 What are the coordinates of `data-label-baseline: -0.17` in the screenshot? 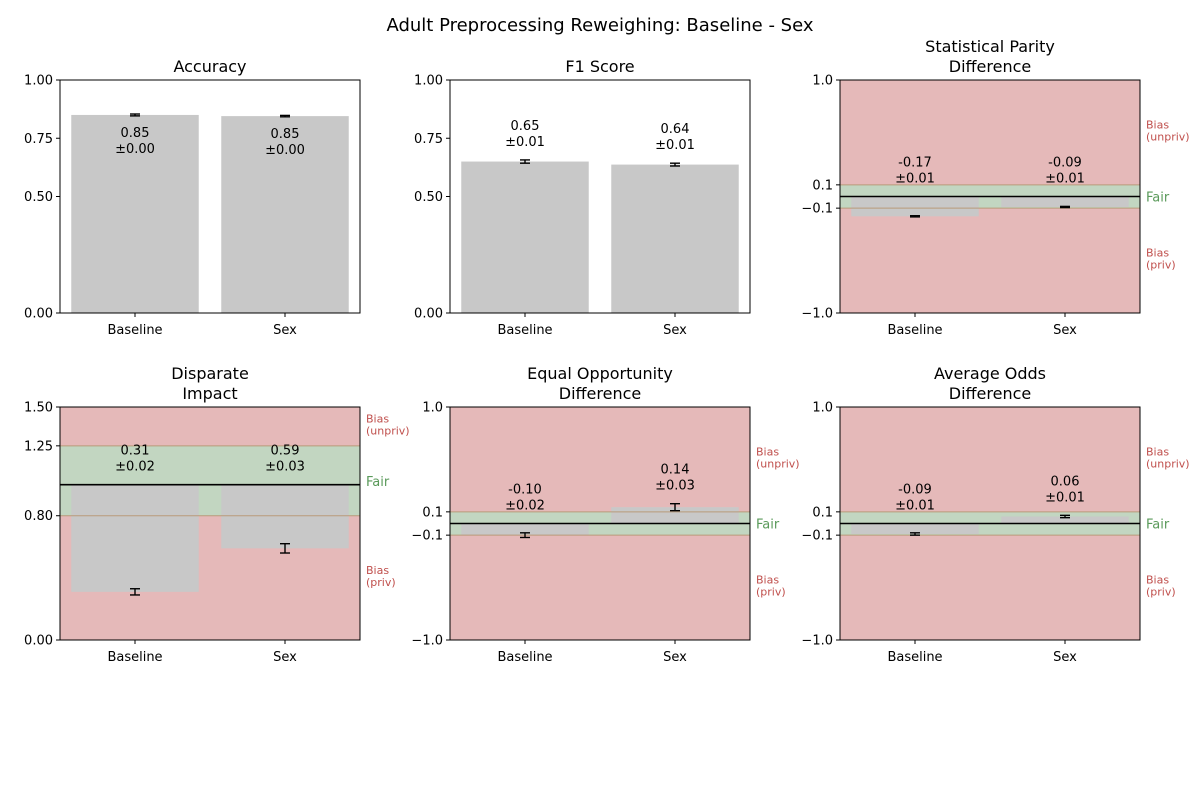 It's located at (915, 163).